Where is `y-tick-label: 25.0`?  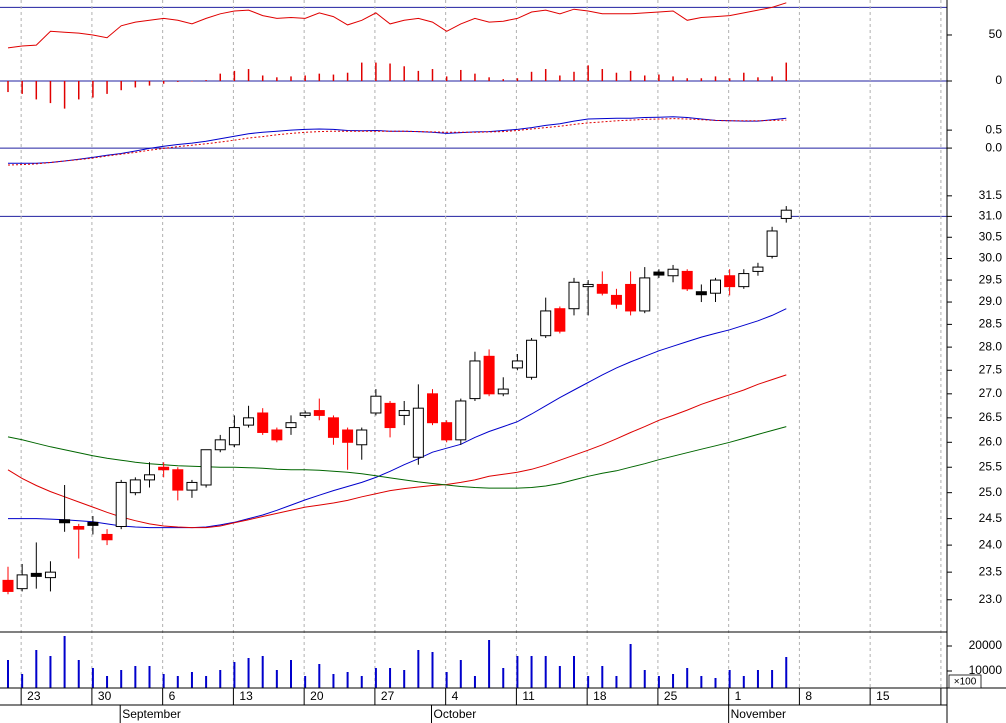 y-tick-label: 25.0 is located at coordinates (991, 492).